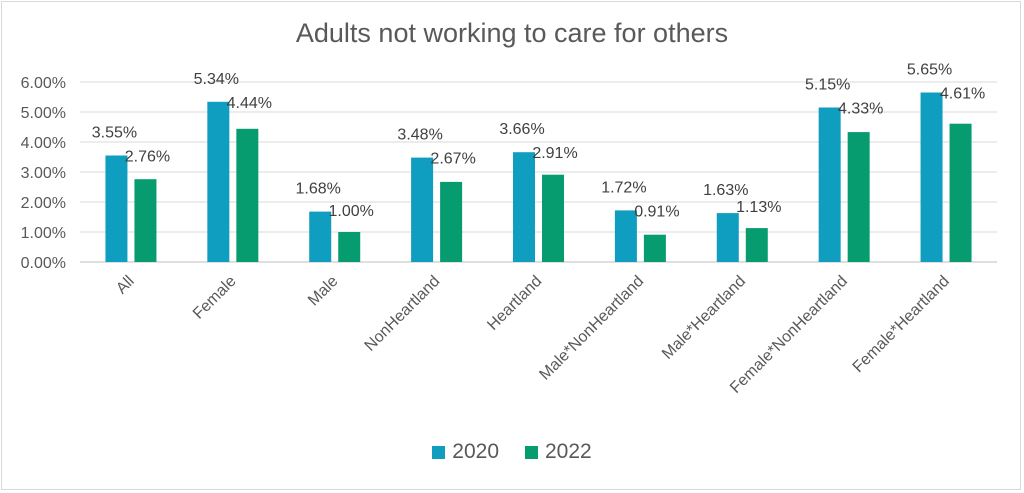 This screenshot has height=493, width=1024. Describe the element at coordinates (323, 291) in the screenshot. I see `category-label: Male` at that location.